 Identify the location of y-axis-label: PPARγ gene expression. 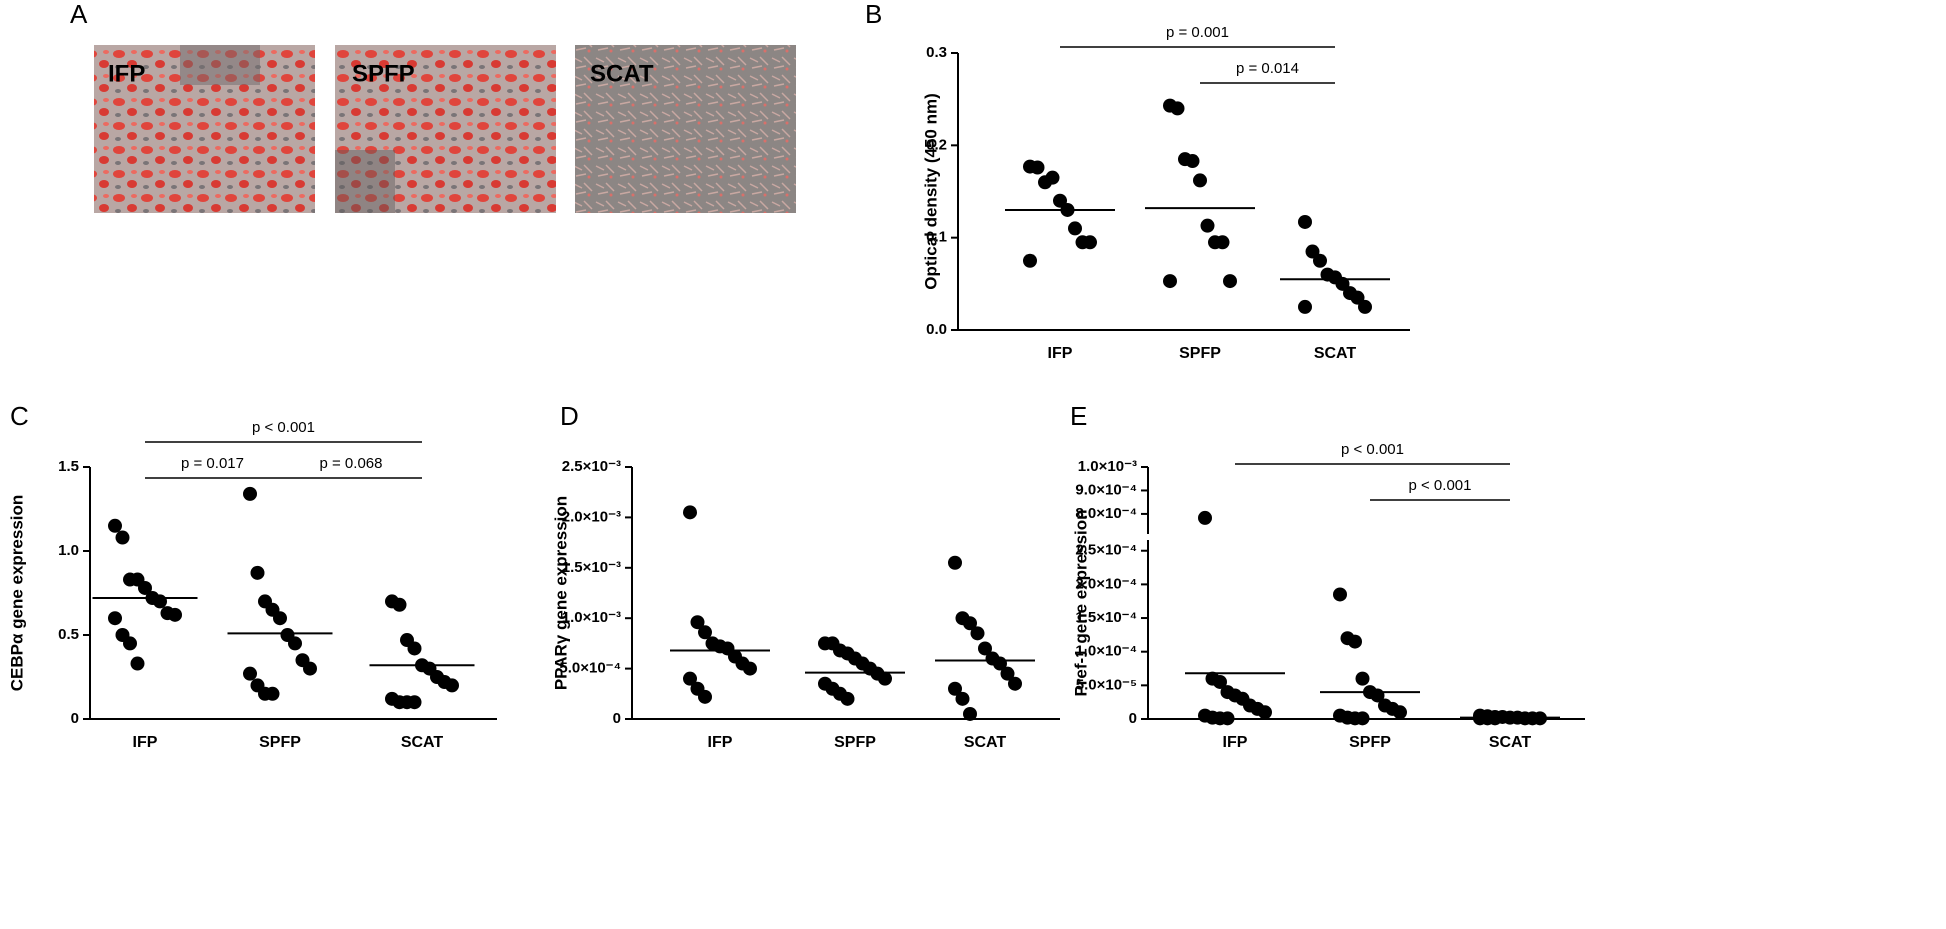
(560, 593).